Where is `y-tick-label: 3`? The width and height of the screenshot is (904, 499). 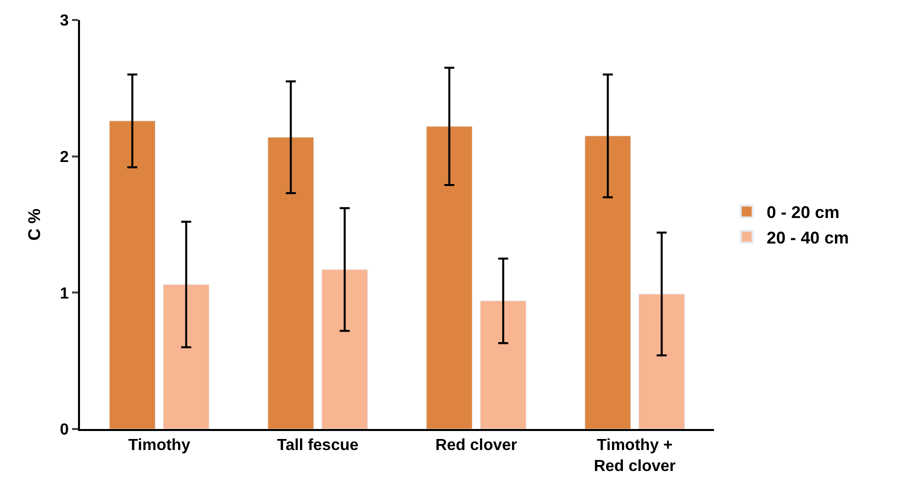 y-tick-label: 3 is located at coordinates (64, 21).